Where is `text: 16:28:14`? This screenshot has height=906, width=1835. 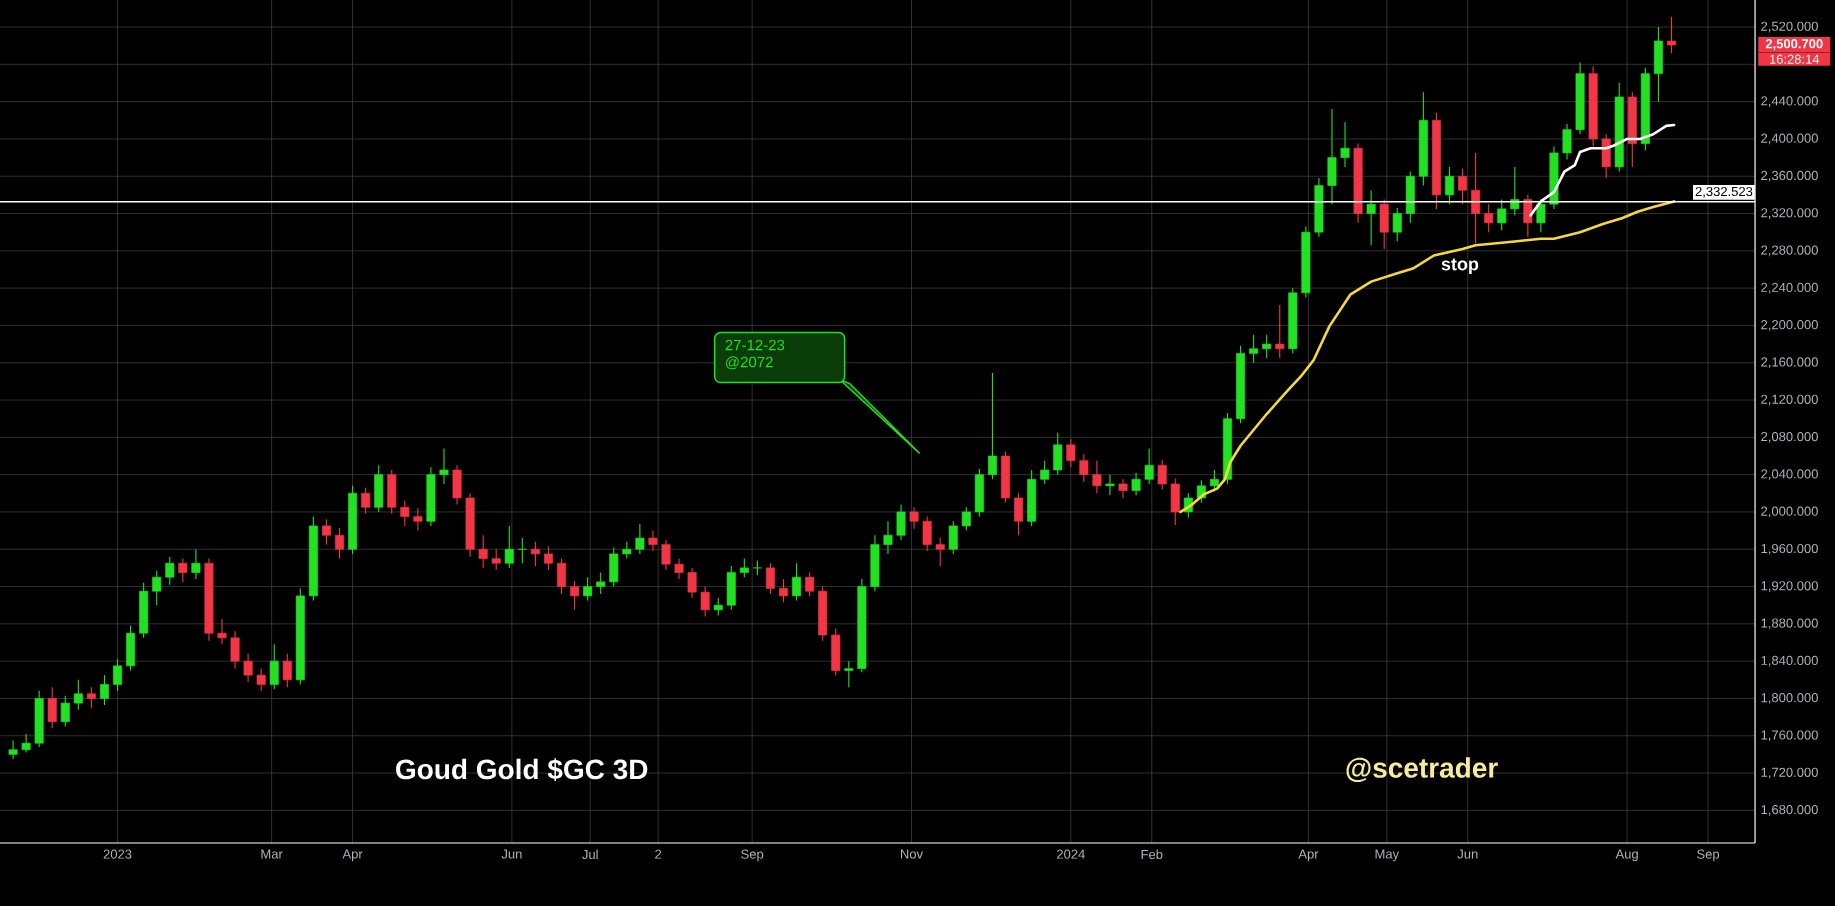 text: 16:28:14 is located at coordinates (1794, 59).